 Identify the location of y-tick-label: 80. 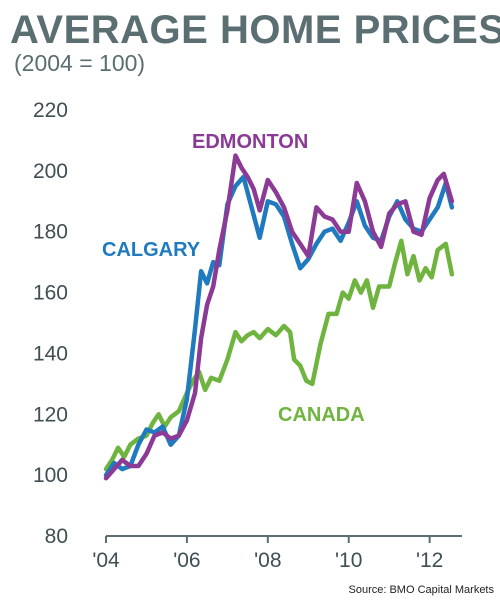
(56, 536).